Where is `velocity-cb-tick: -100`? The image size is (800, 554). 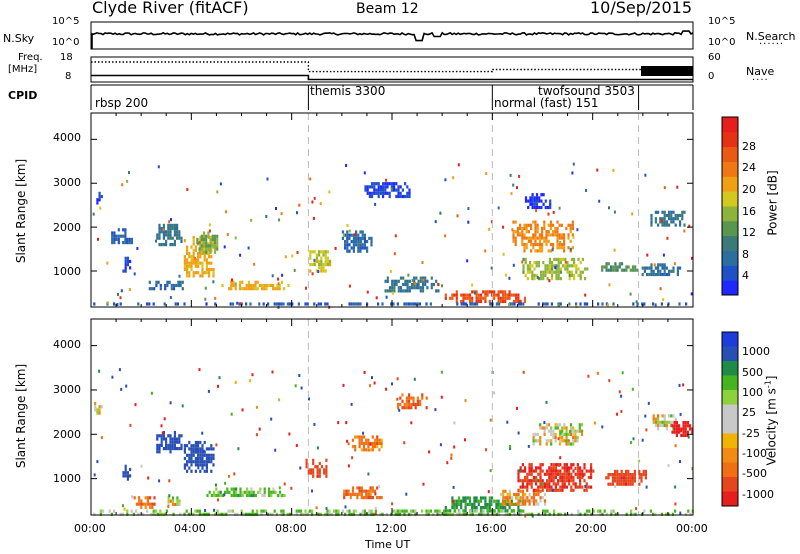
velocity-cb-tick: -100 is located at coordinates (754, 453).